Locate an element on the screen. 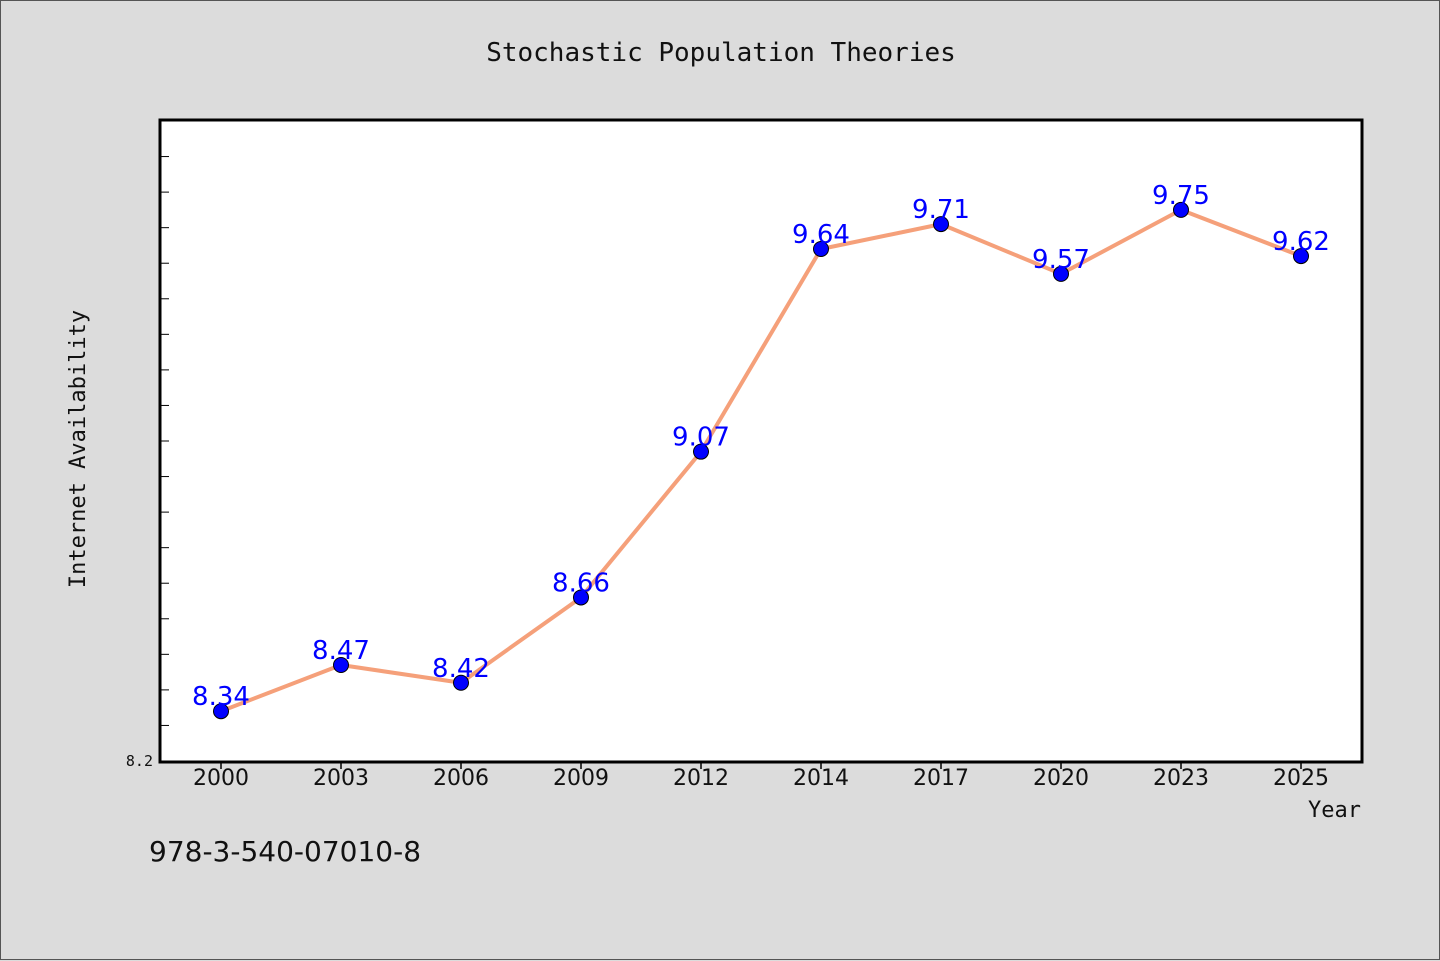  x-axis-label: Year is located at coordinates (1334, 810).